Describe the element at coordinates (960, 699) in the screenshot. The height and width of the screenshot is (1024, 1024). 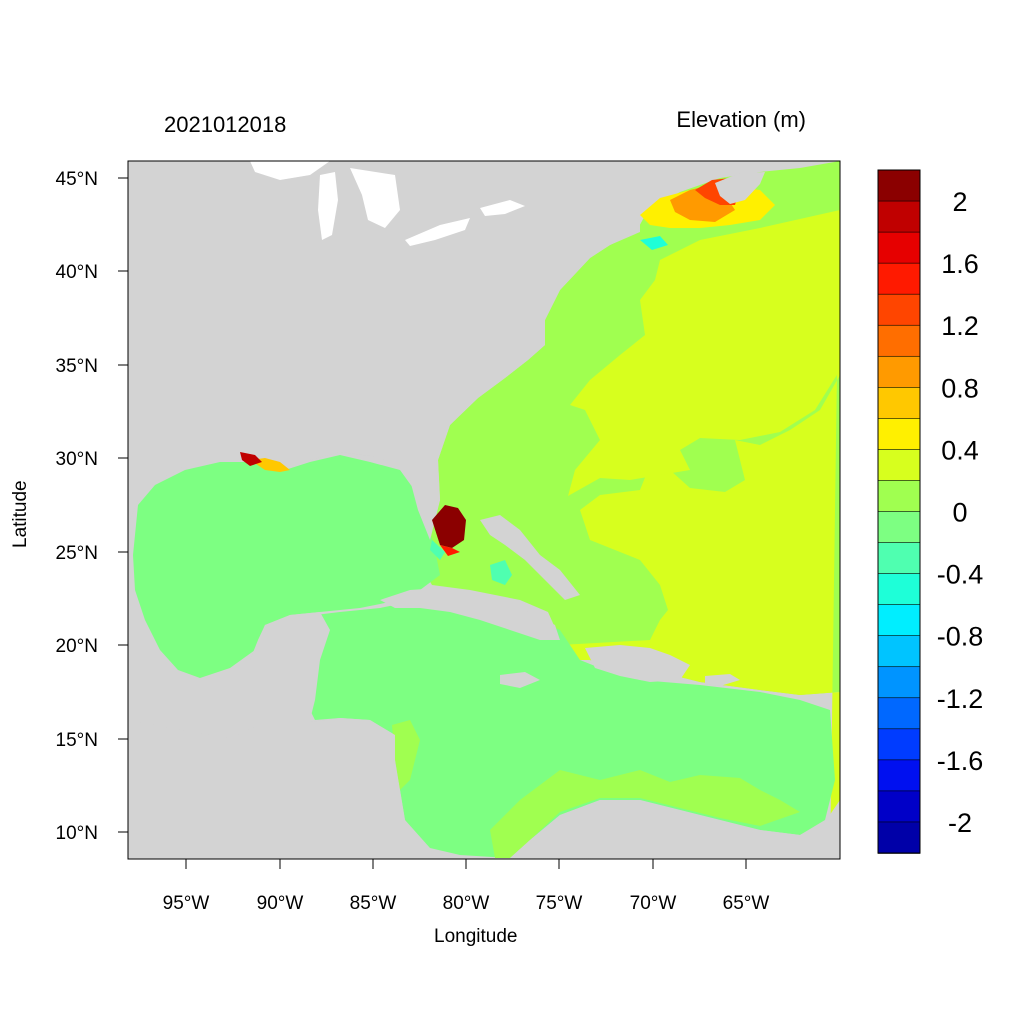
I see `colorbar-label: -1.2` at that location.